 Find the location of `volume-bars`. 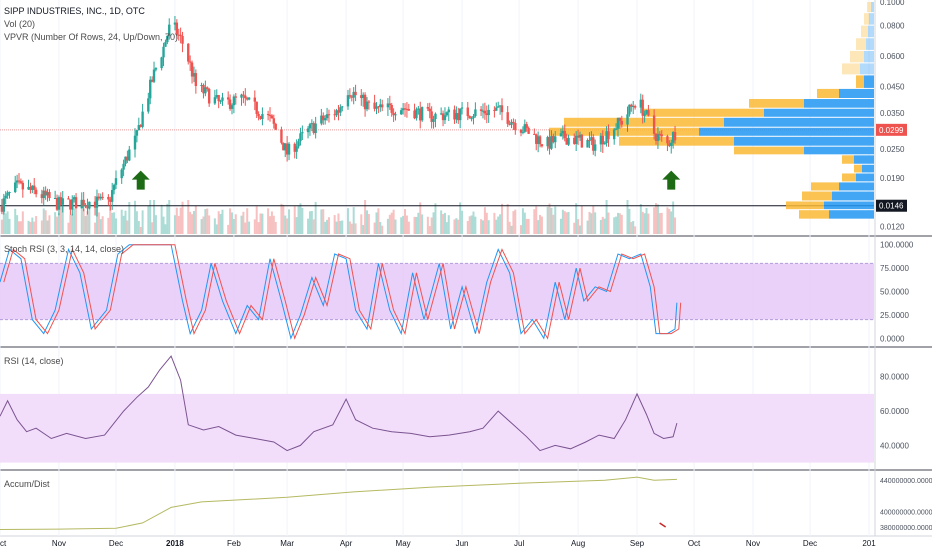

volume-bars is located at coordinates (338, 217).